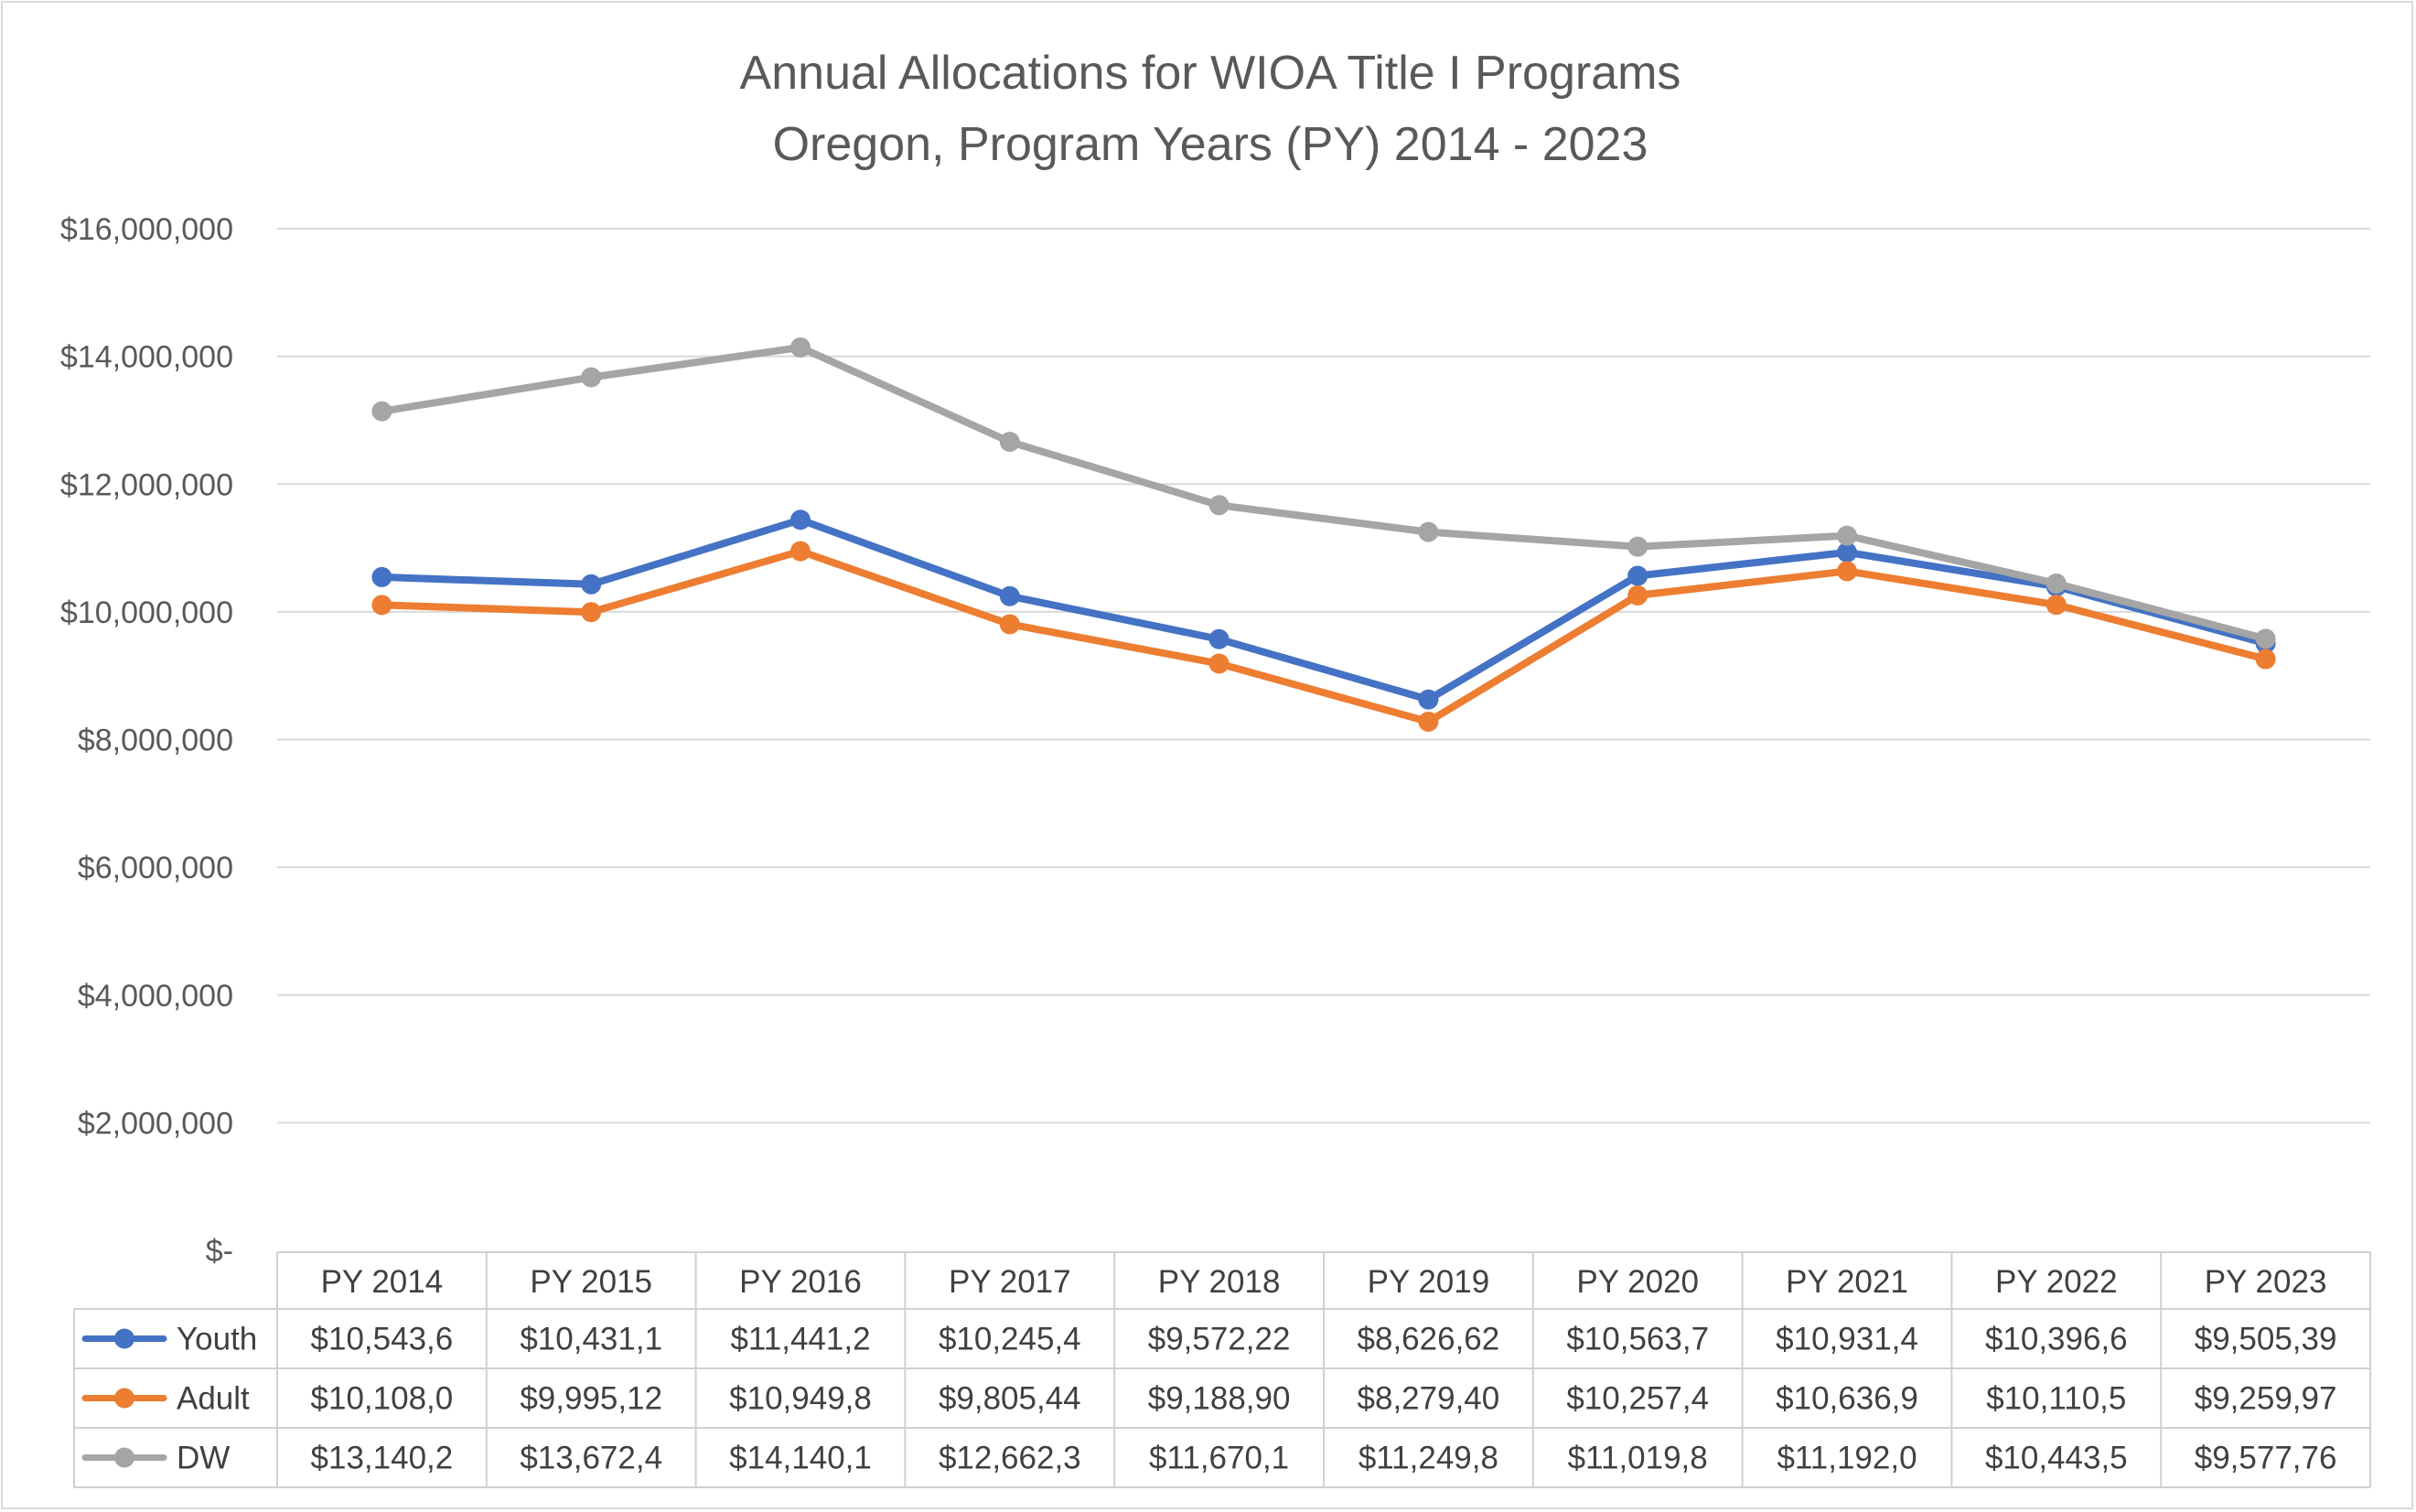 The width and height of the screenshot is (2416, 1512). Describe the element at coordinates (591, 1282) in the screenshot. I see `x-tick-label: PY 2015` at that location.